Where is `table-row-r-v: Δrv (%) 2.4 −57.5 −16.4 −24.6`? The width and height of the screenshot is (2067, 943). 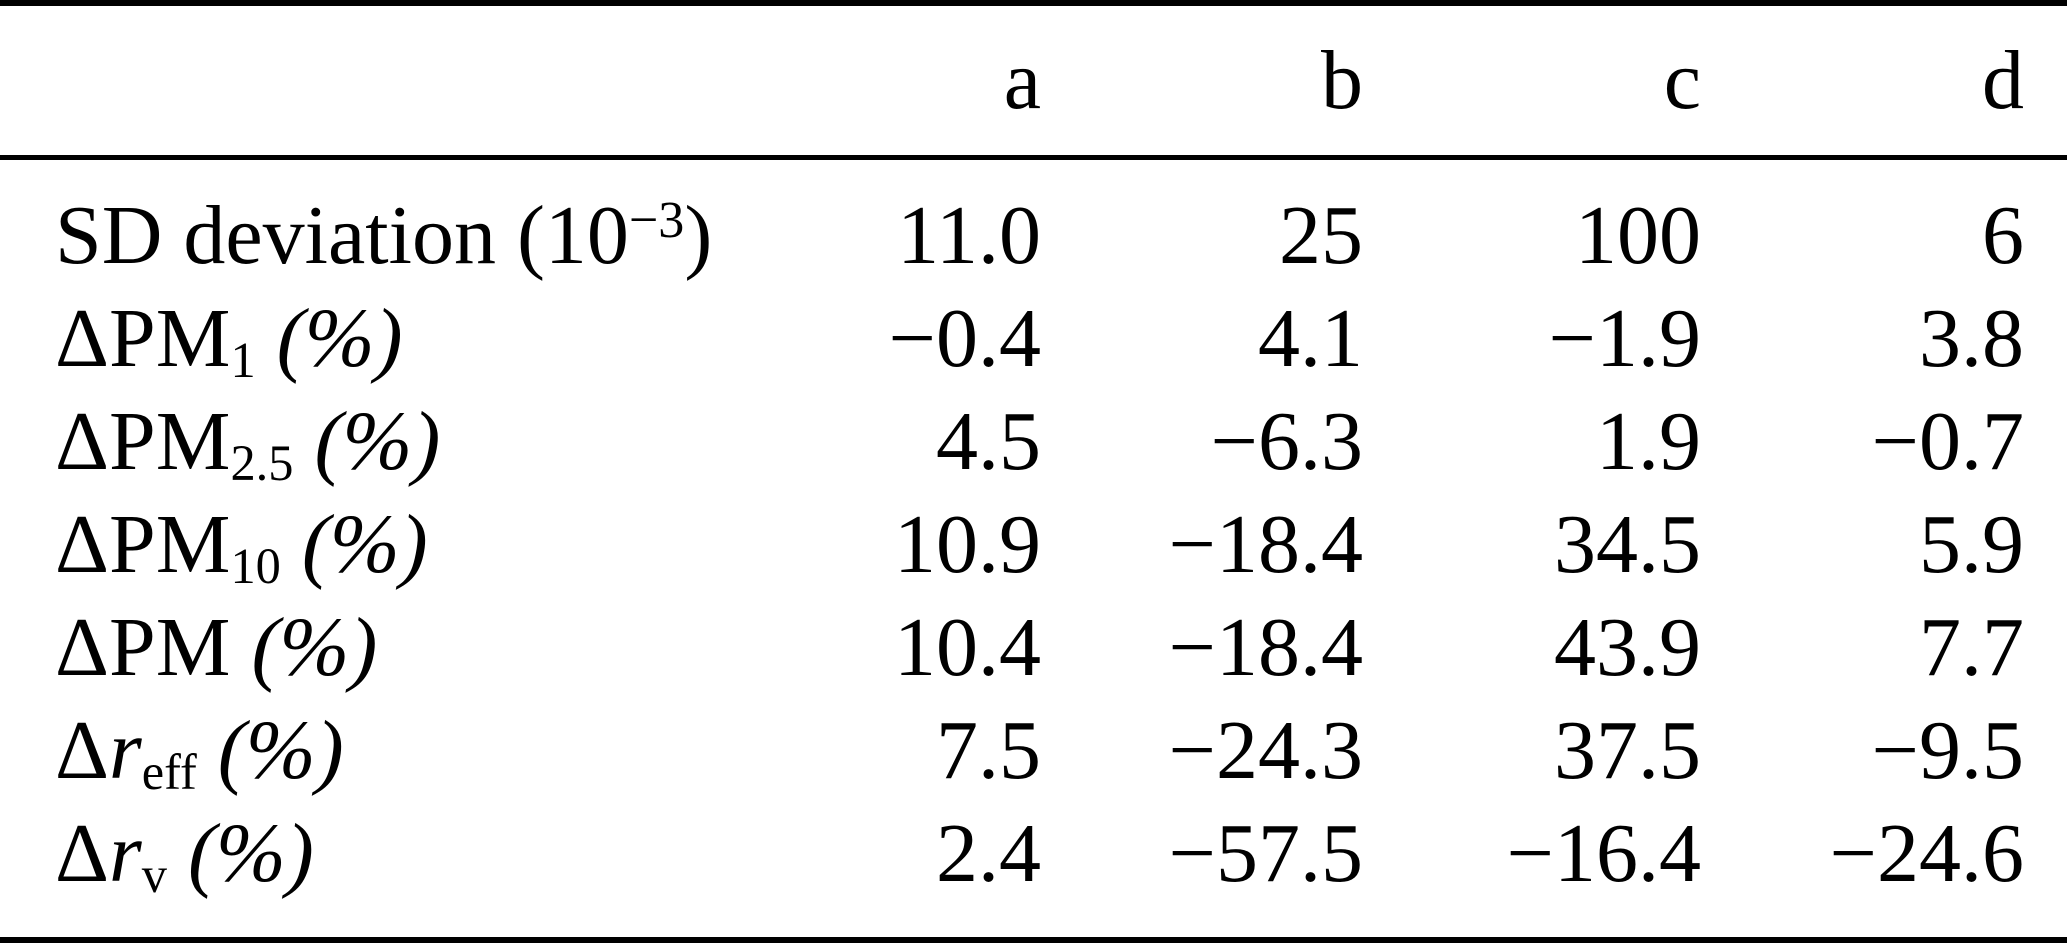 table-row-r-v: Δrv (%) 2.4 −57.5 −16.4 −24.6 is located at coordinates (1033, 871).